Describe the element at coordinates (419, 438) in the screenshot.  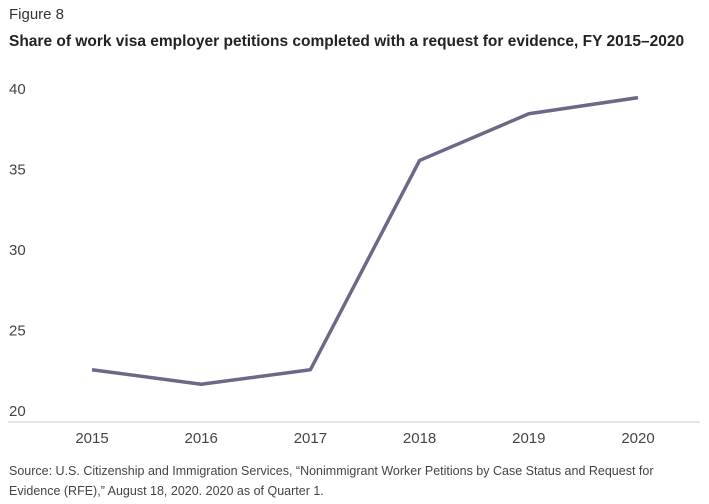
I see `x-tick-label: 2018` at that location.